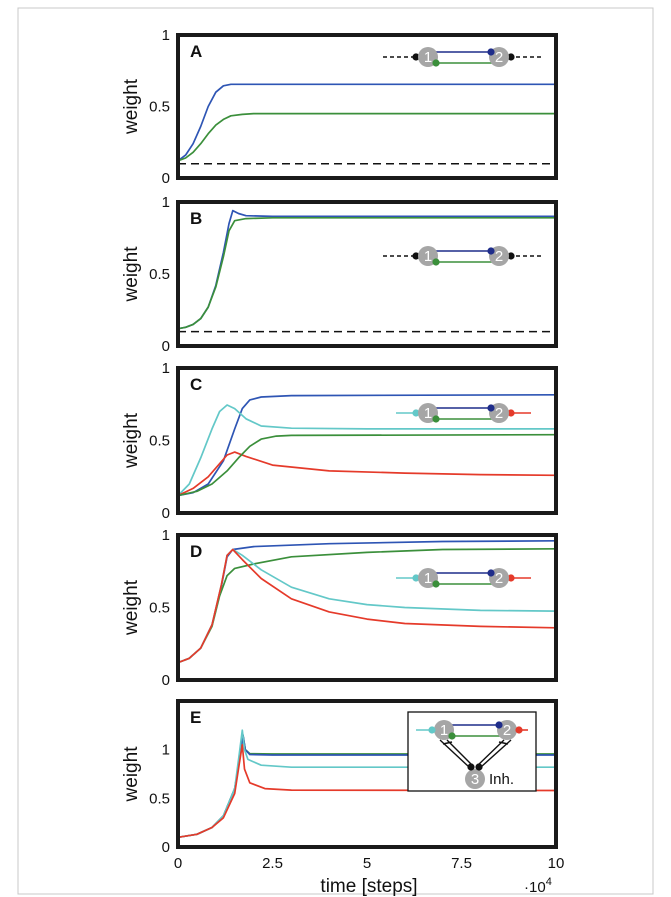 The width and height of the screenshot is (671, 897). Describe the element at coordinates (195, 717) in the screenshot. I see `panel-label: E` at that location.